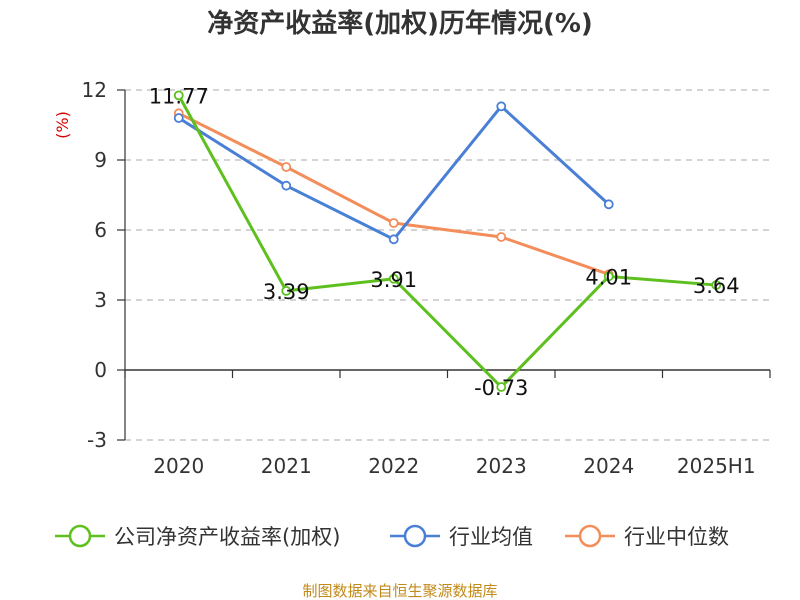 The height and width of the screenshot is (600, 800). What do you see at coordinates (394, 193) in the screenshot?
I see `series-line` at bounding box center [394, 193].